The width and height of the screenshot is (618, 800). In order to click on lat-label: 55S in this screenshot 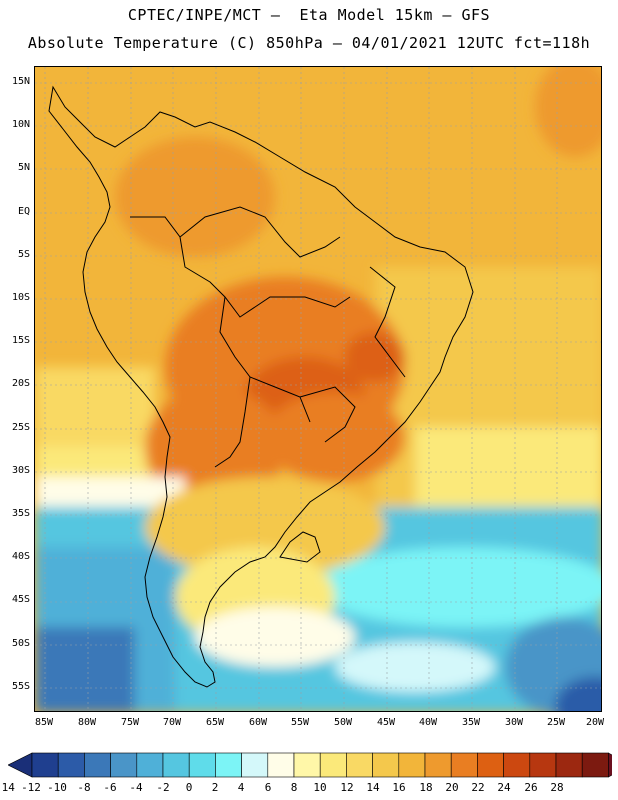, I will do `click(20, 686)`.